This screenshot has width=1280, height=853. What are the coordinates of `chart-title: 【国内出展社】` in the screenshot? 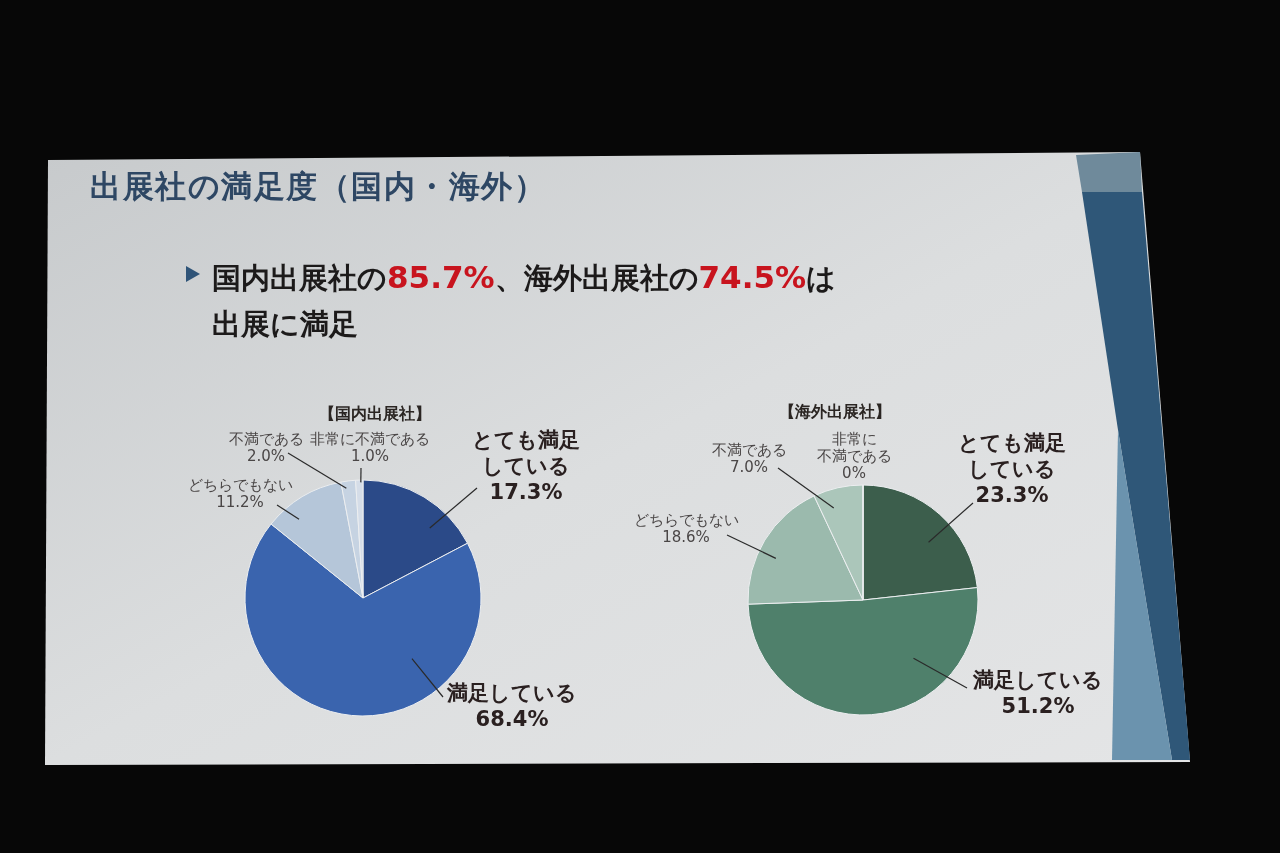 It's located at (375, 413).